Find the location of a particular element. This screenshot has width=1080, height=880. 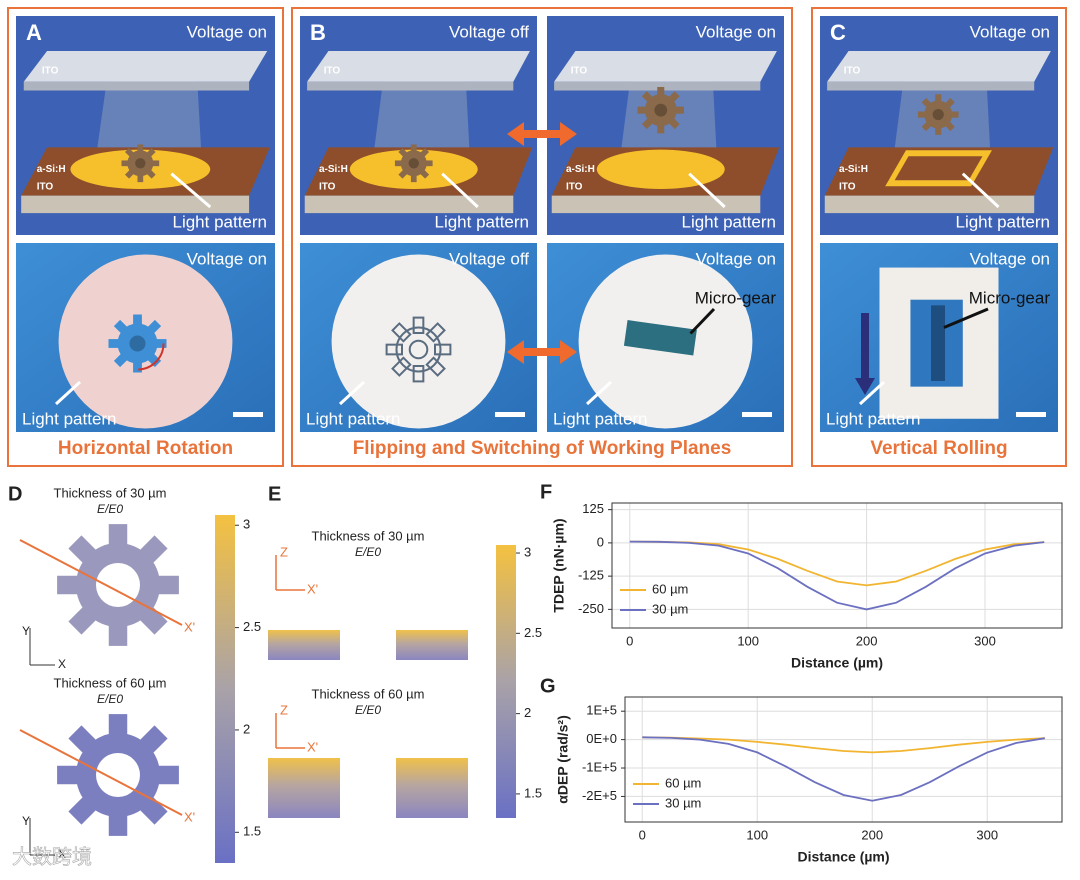

switch-arrow is located at coordinates (542, 134).